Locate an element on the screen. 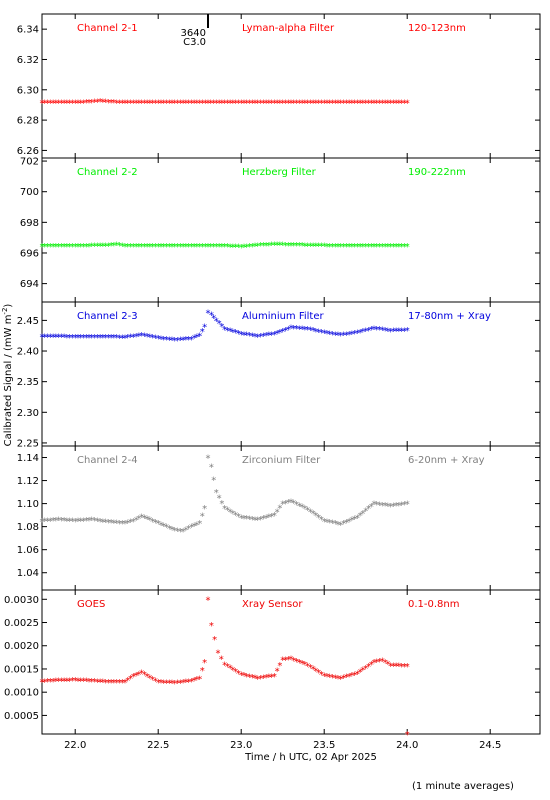  y-tick-label: 6.34 is located at coordinates (28, 30).